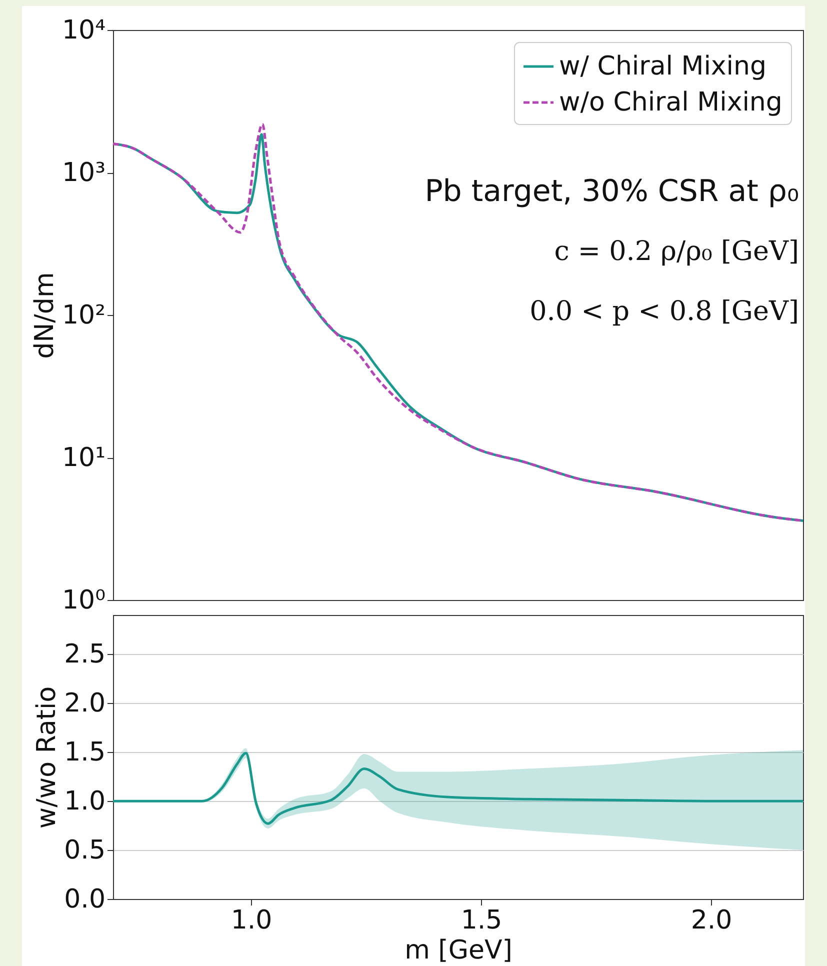  Describe the element at coordinates (458, 788) in the screenshot. I see `line-series` at that location.